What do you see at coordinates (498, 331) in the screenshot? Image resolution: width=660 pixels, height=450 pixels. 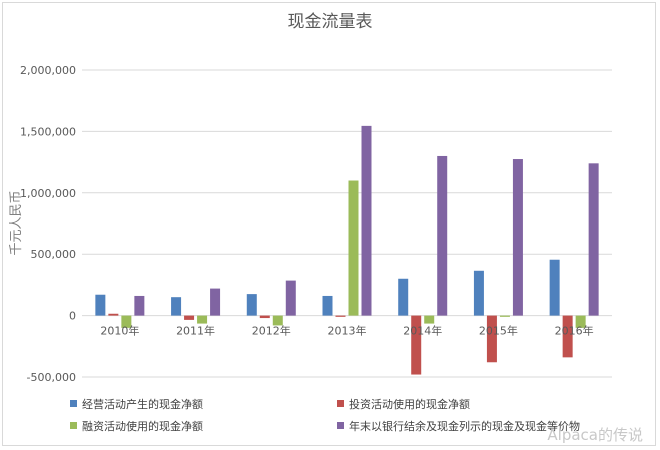 I see `x-tick-label: 2015年` at bounding box center [498, 331].